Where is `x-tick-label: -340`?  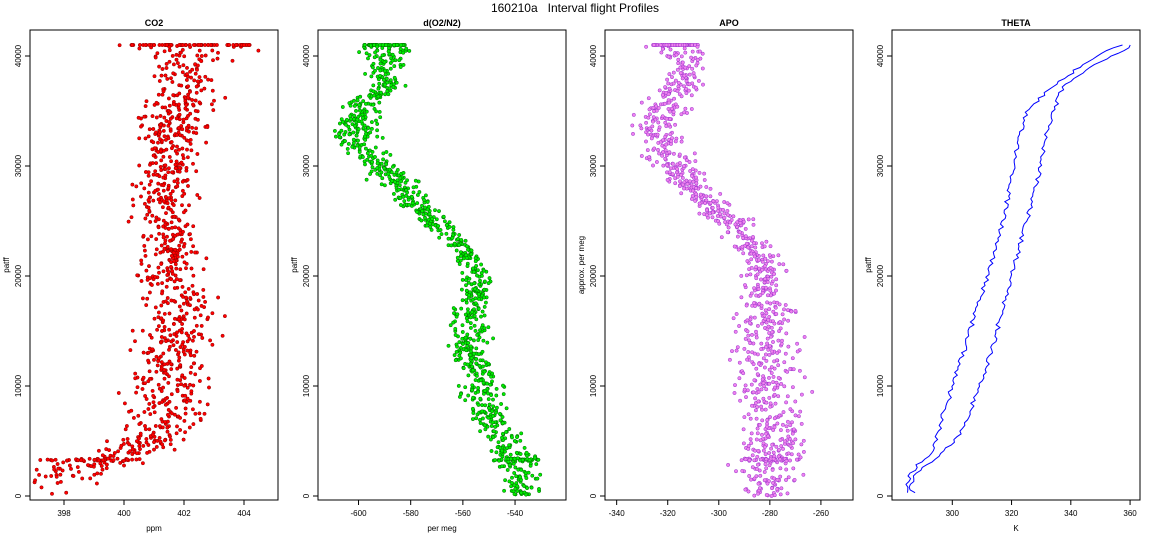
x-tick-label: -340 is located at coordinates (617, 513).